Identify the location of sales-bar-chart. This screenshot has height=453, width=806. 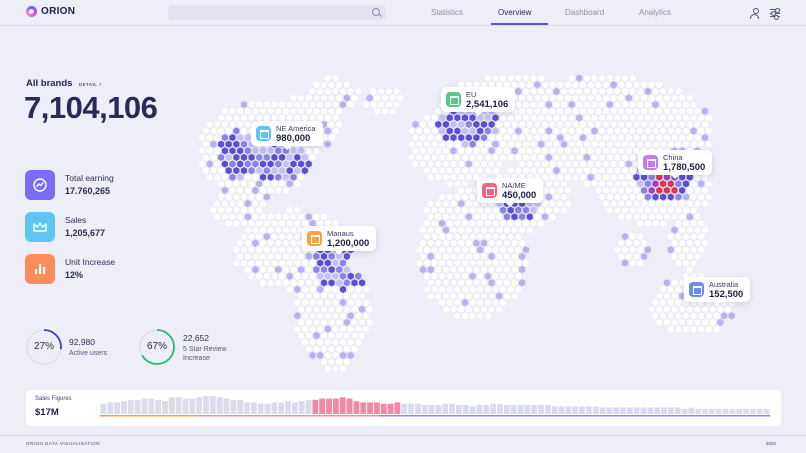
(435, 407).